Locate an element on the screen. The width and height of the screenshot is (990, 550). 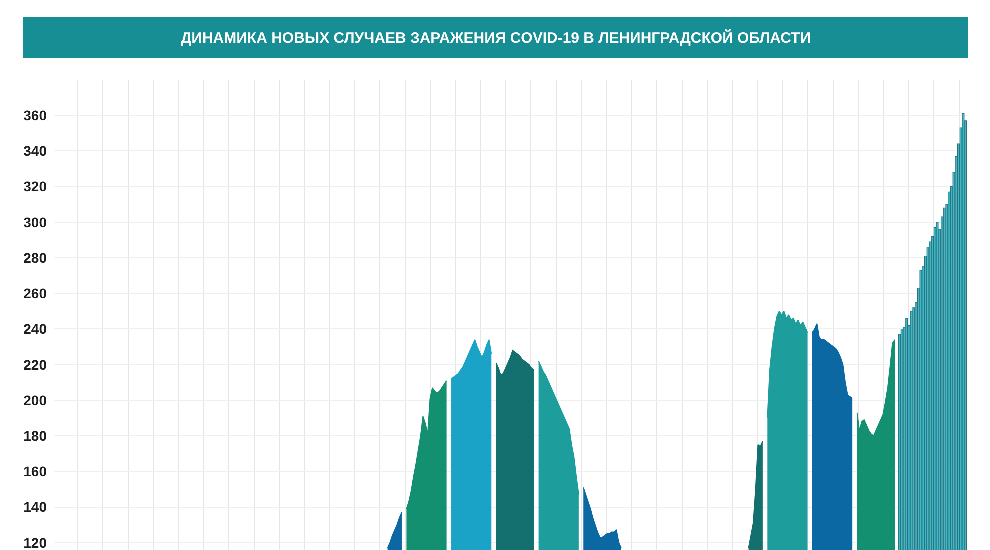
chart-title: ДИНАМИКА НОВЫХ СЛУЧАЕВ ЗАРАЖЕНИЯ COVID-19 В ЛЕНИНГРАДСКОЙ ОБЛАСТИ is located at coordinates (496, 38).